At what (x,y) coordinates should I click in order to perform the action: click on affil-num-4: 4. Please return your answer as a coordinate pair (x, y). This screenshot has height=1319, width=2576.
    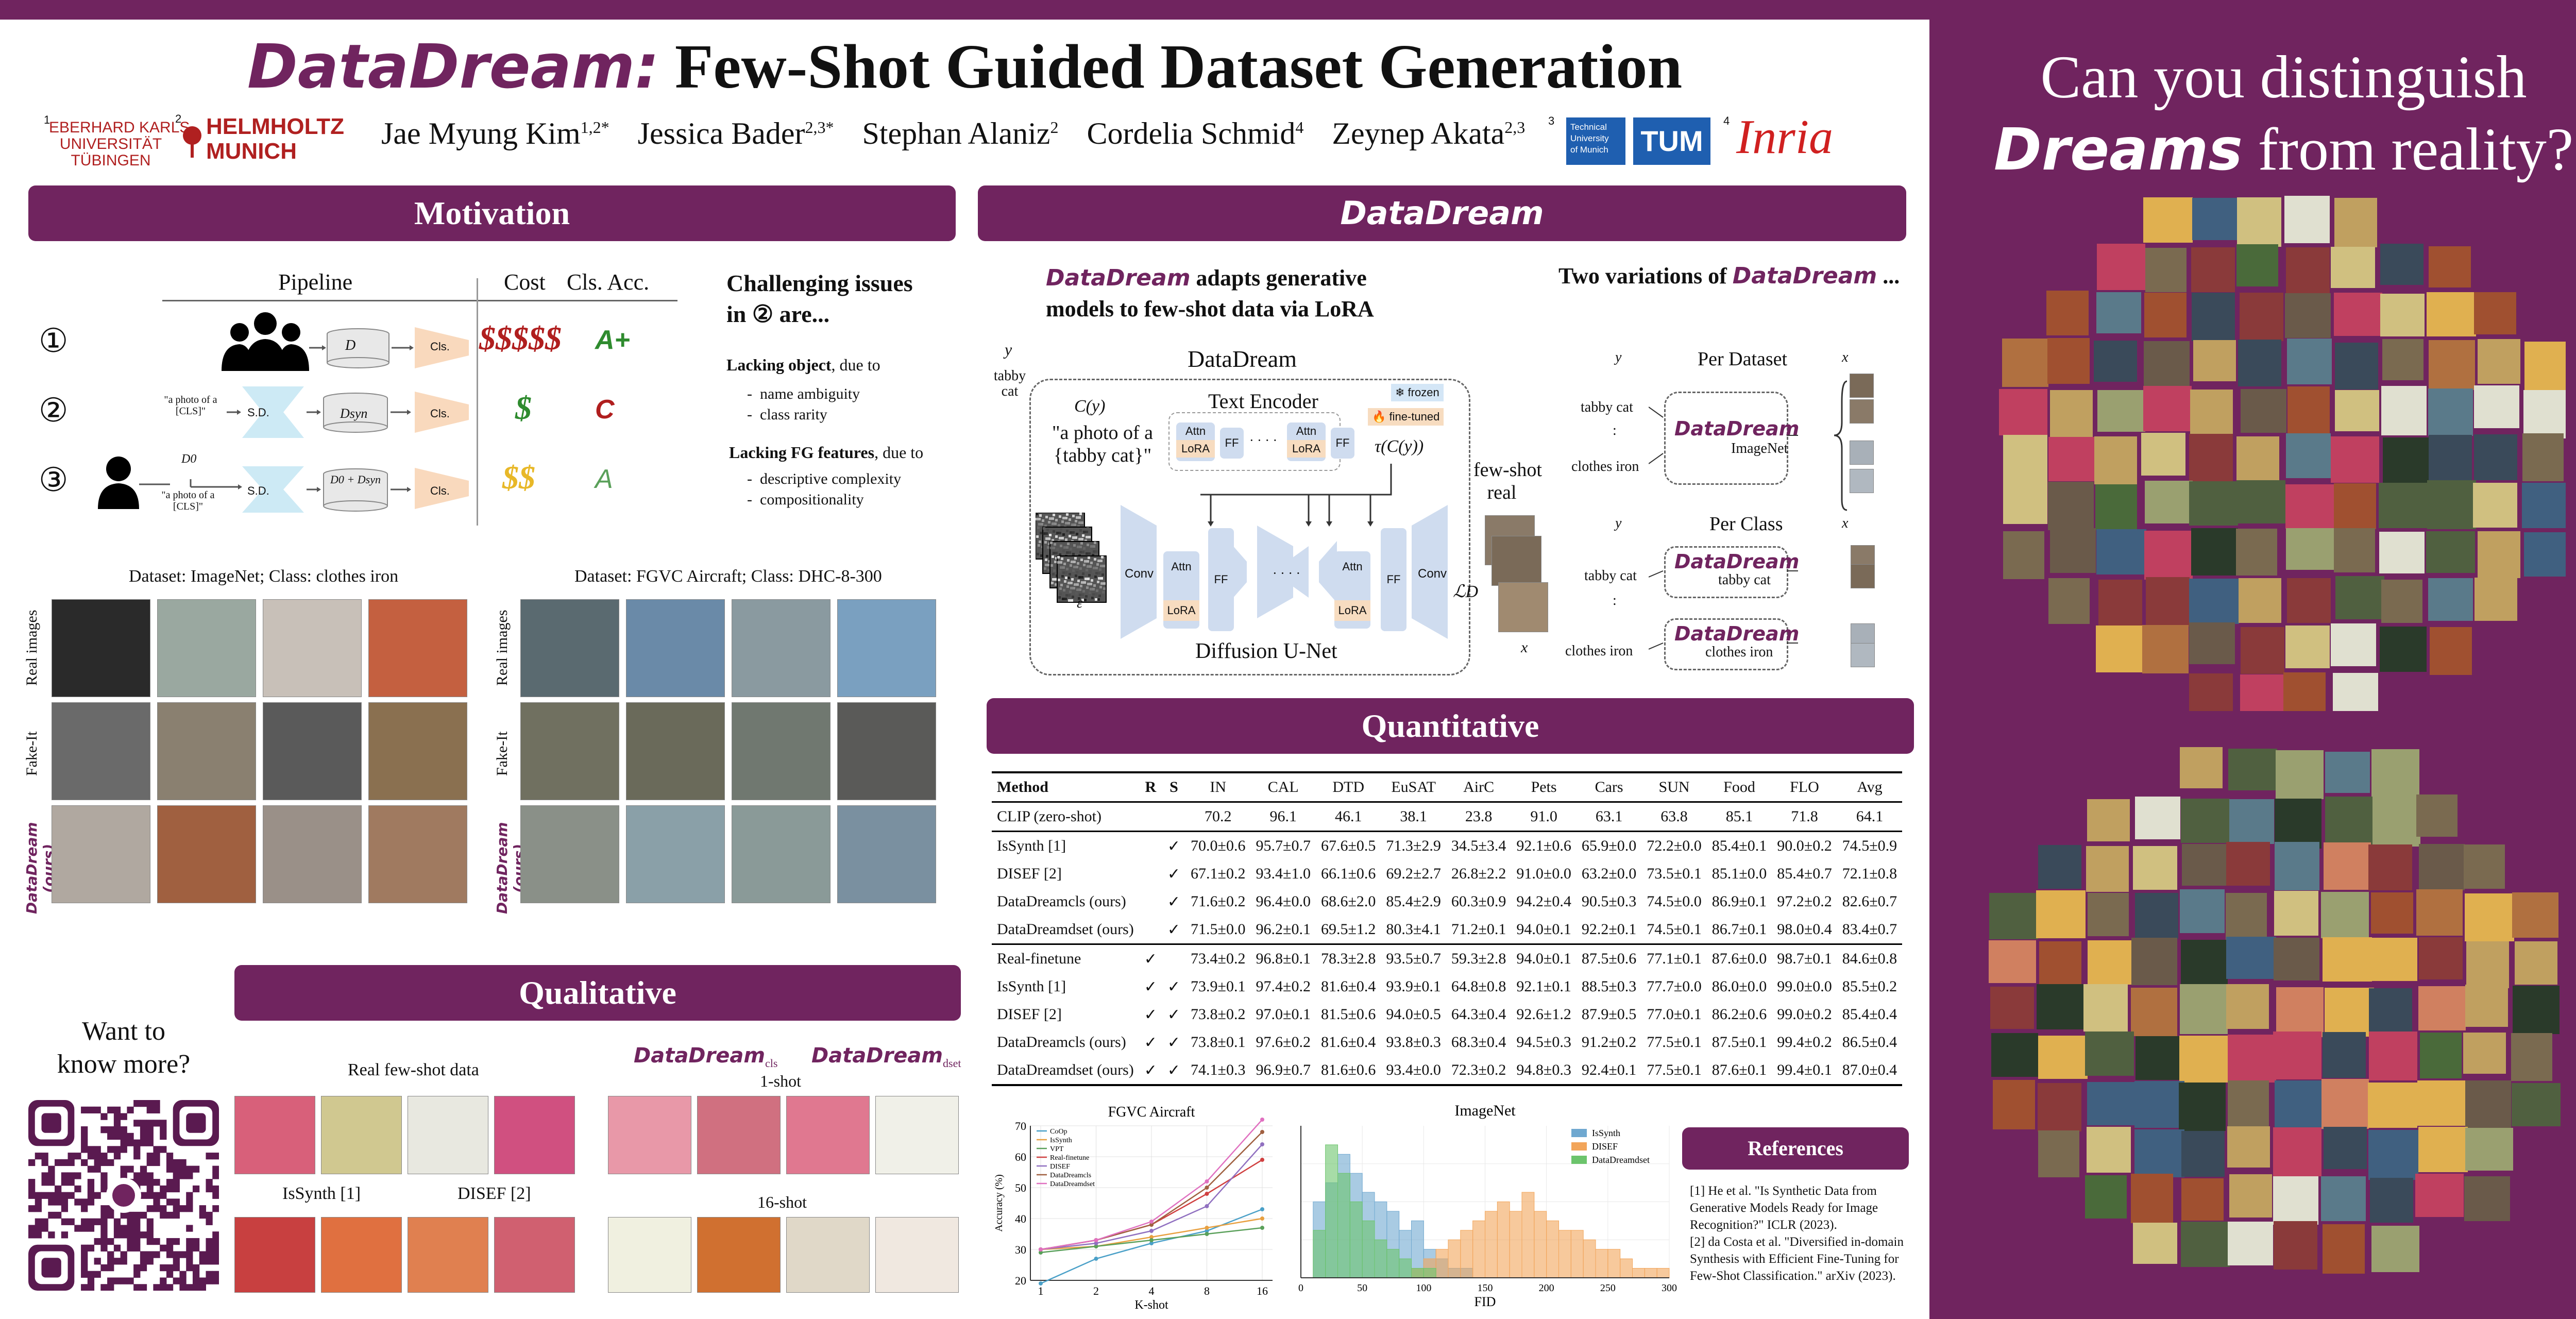
    Looking at the image, I should click on (1726, 120).